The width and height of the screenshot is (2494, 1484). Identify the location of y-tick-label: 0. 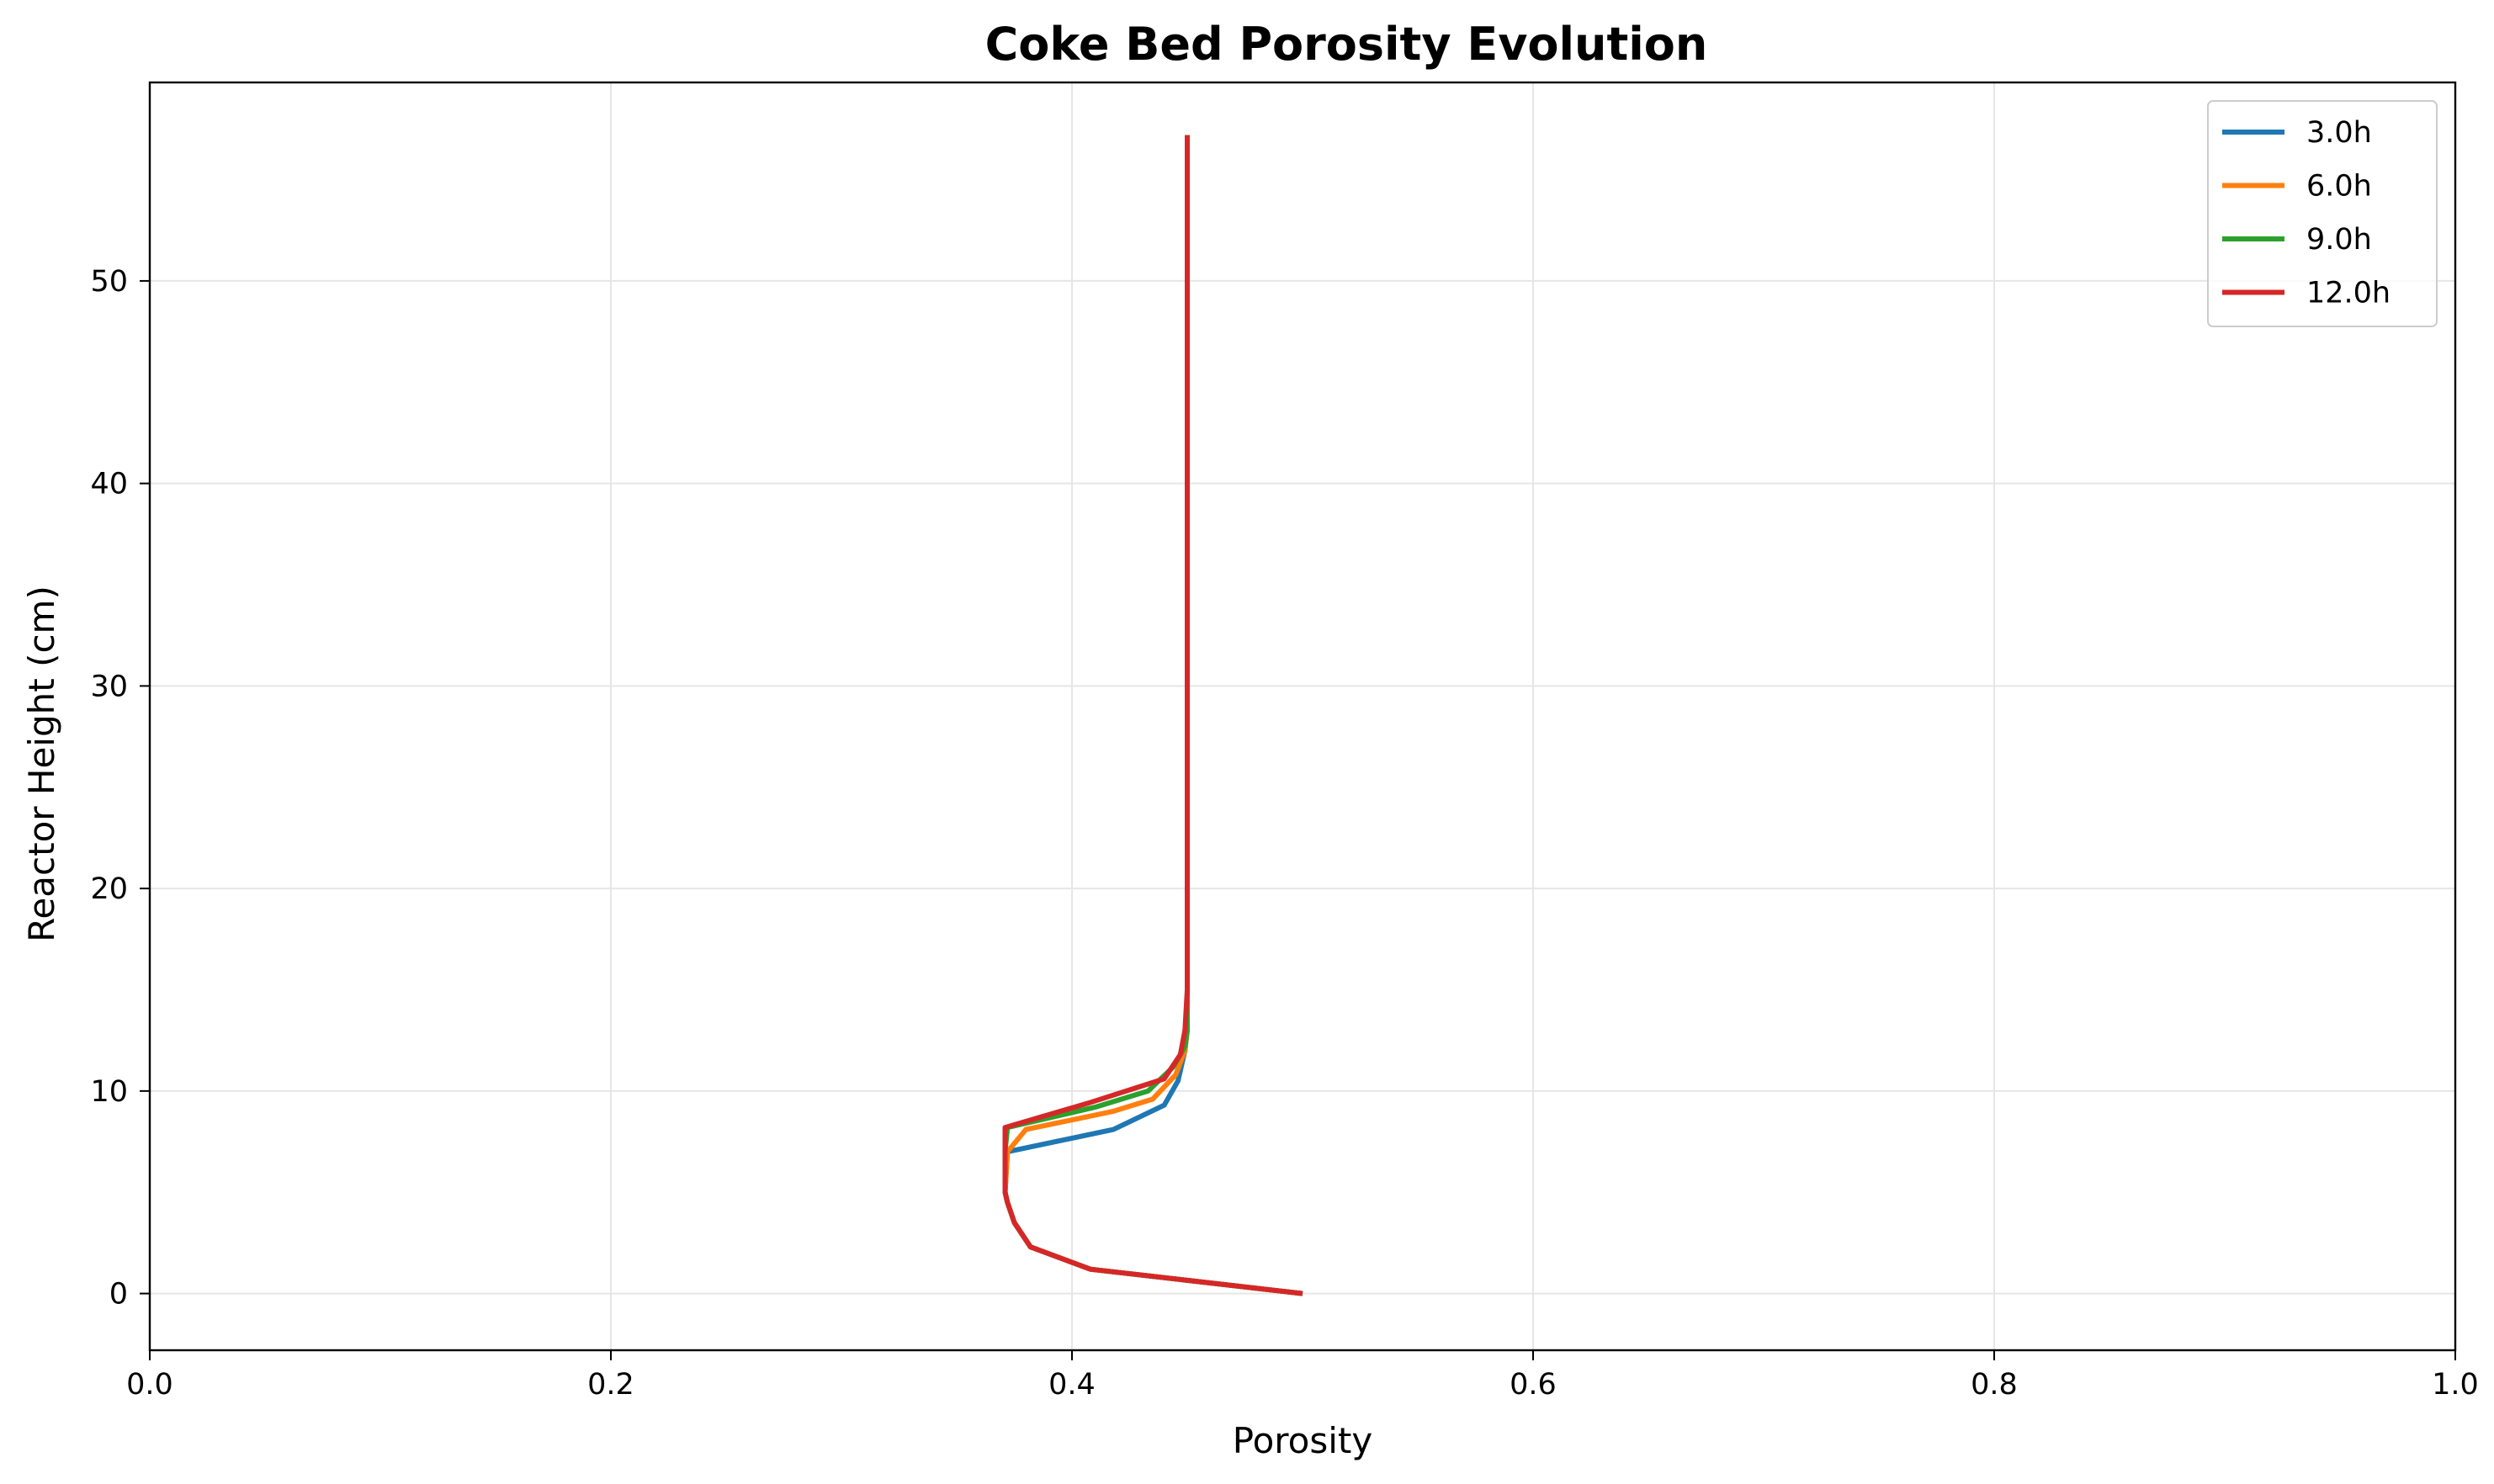
(118, 1295).